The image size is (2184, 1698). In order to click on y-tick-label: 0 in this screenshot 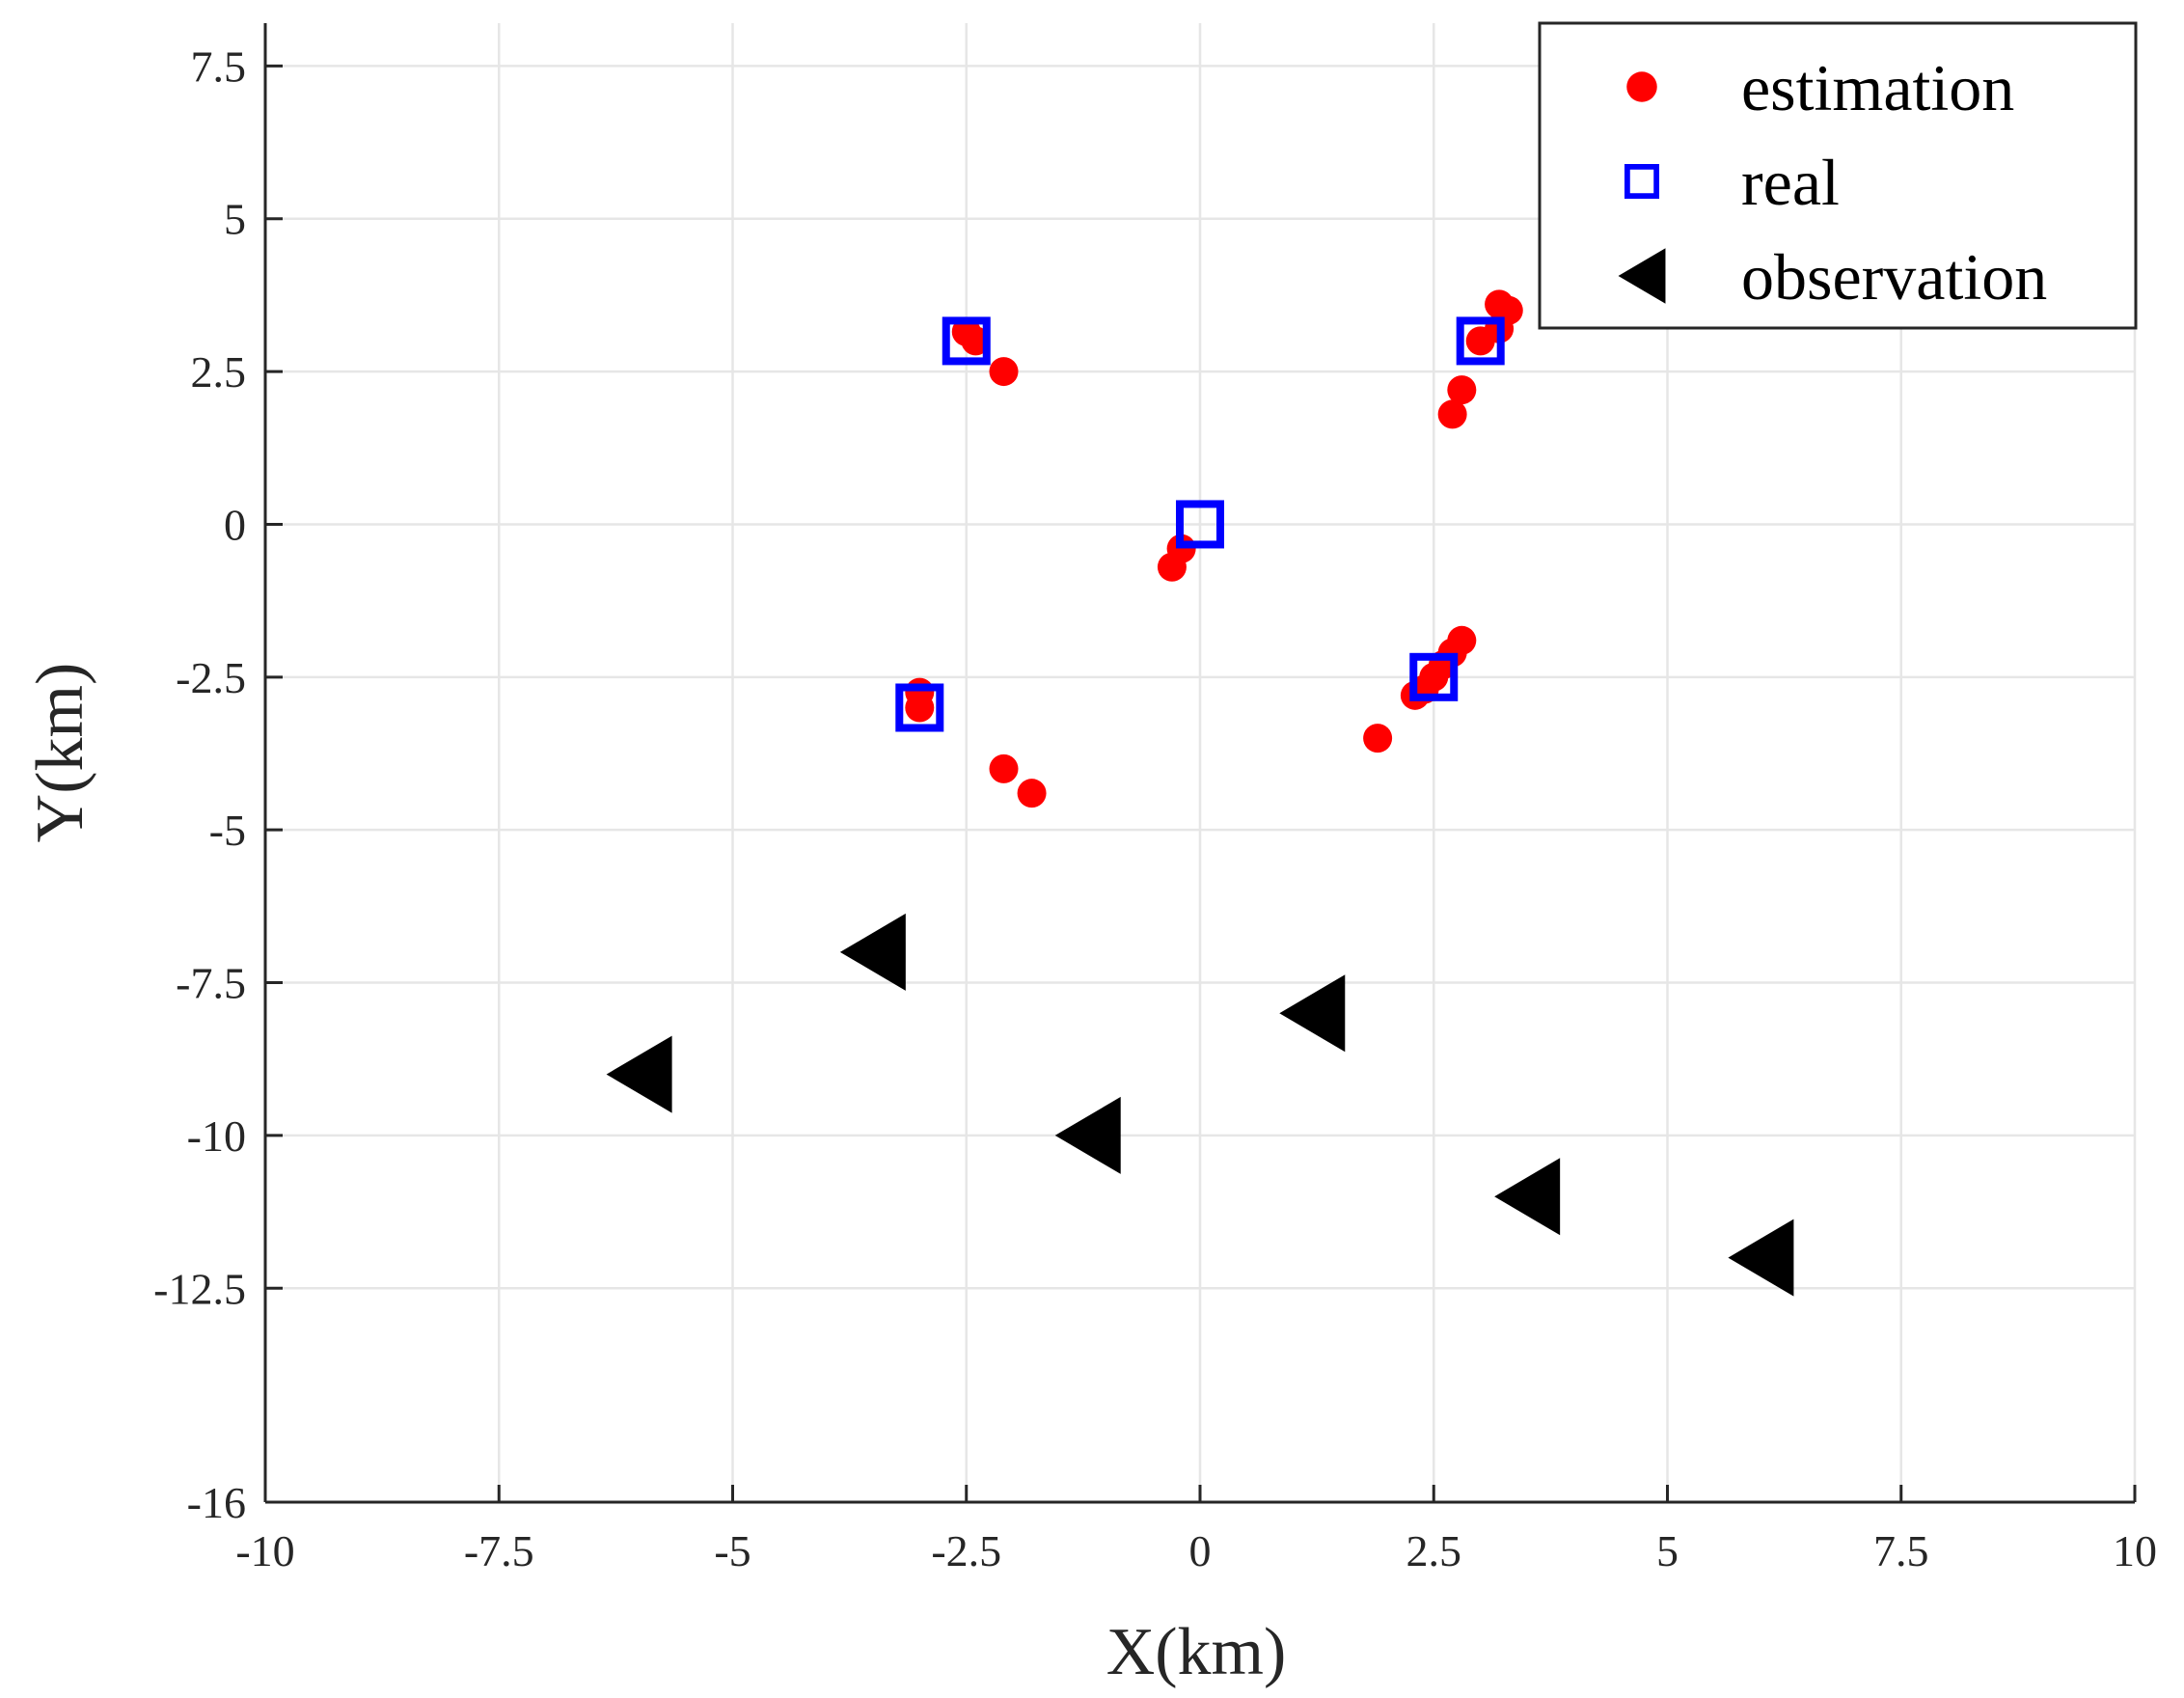, I will do `click(235, 524)`.